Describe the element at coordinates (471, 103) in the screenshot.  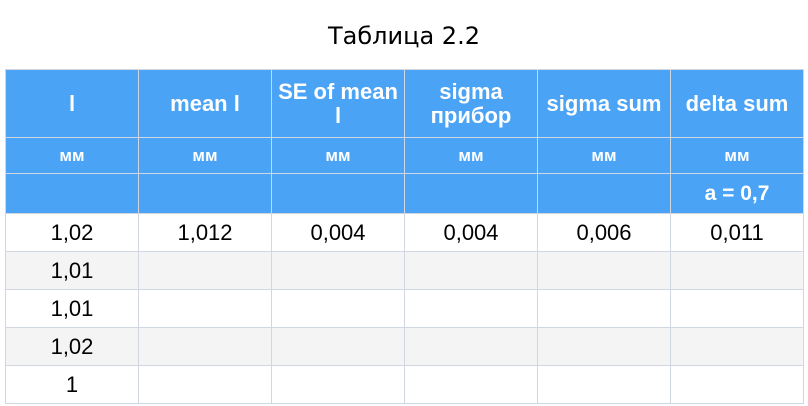
I see `column-header-sigma-pribor: sigma прибор` at that location.